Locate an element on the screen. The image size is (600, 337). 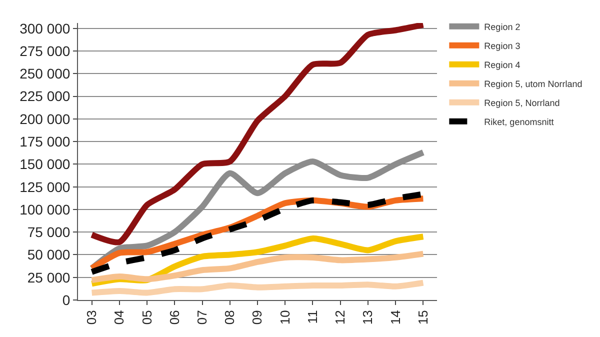
y-tick-label: 150 000 is located at coordinates (45, 164).